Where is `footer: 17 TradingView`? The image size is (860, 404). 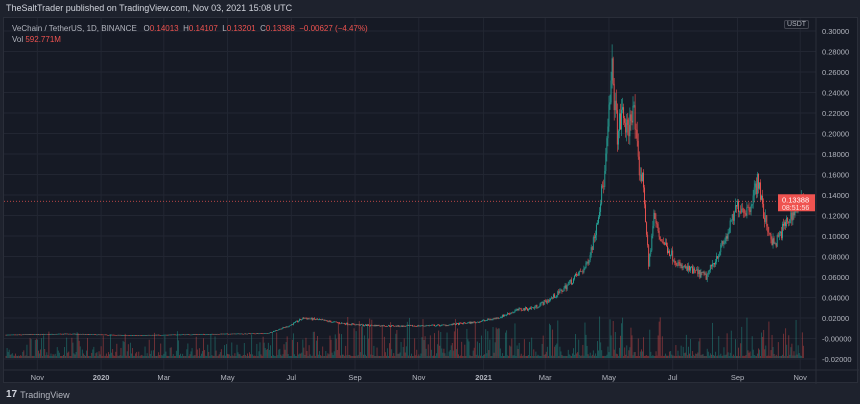
footer: 17 TradingView is located at coordinates (38, 394).